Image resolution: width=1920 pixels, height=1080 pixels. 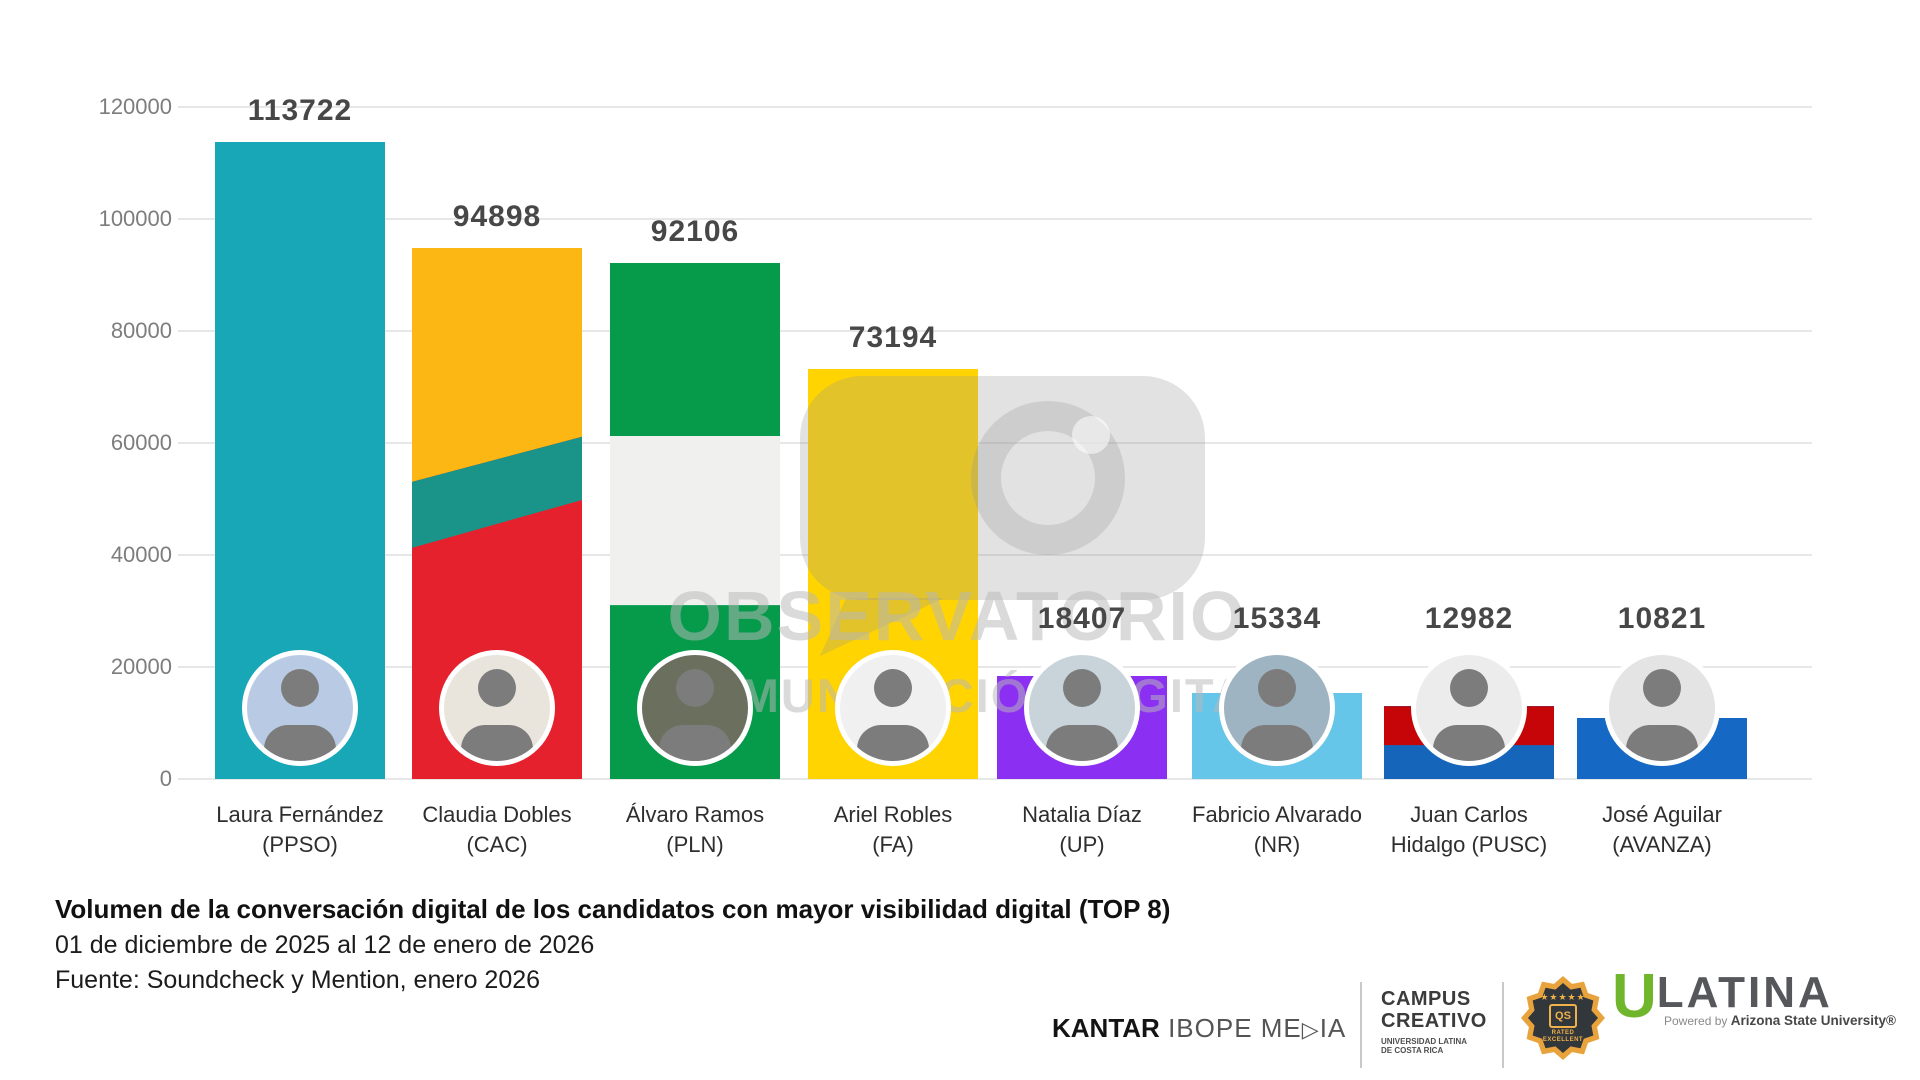 What do you see at coordinates (1469, 618) in the screenshot?
I see `value-label-pusc: 12982` at bounding box center [1469, 618].